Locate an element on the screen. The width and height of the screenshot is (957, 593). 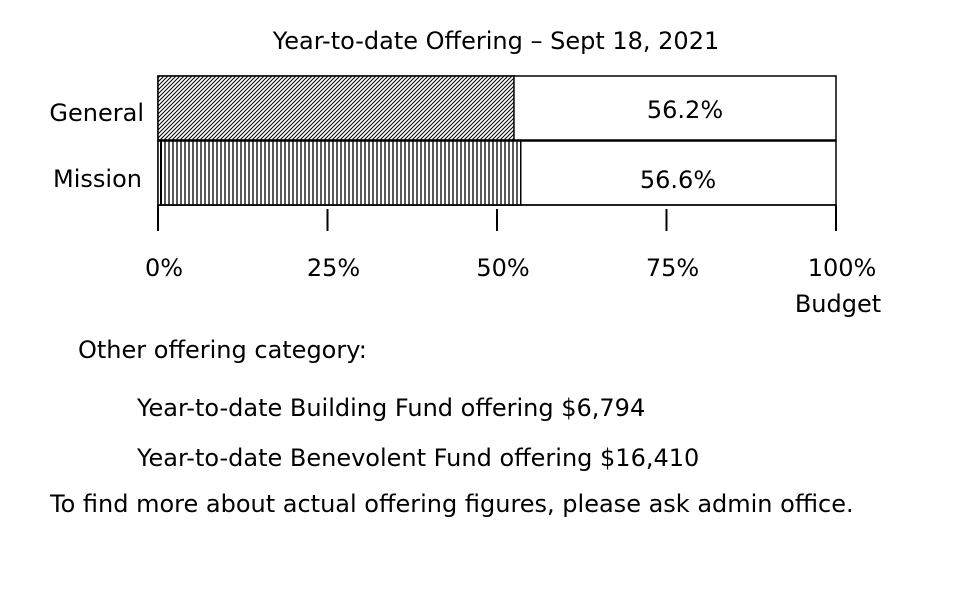
value-label-general: 56.2% is located at coordinates (685, 110).